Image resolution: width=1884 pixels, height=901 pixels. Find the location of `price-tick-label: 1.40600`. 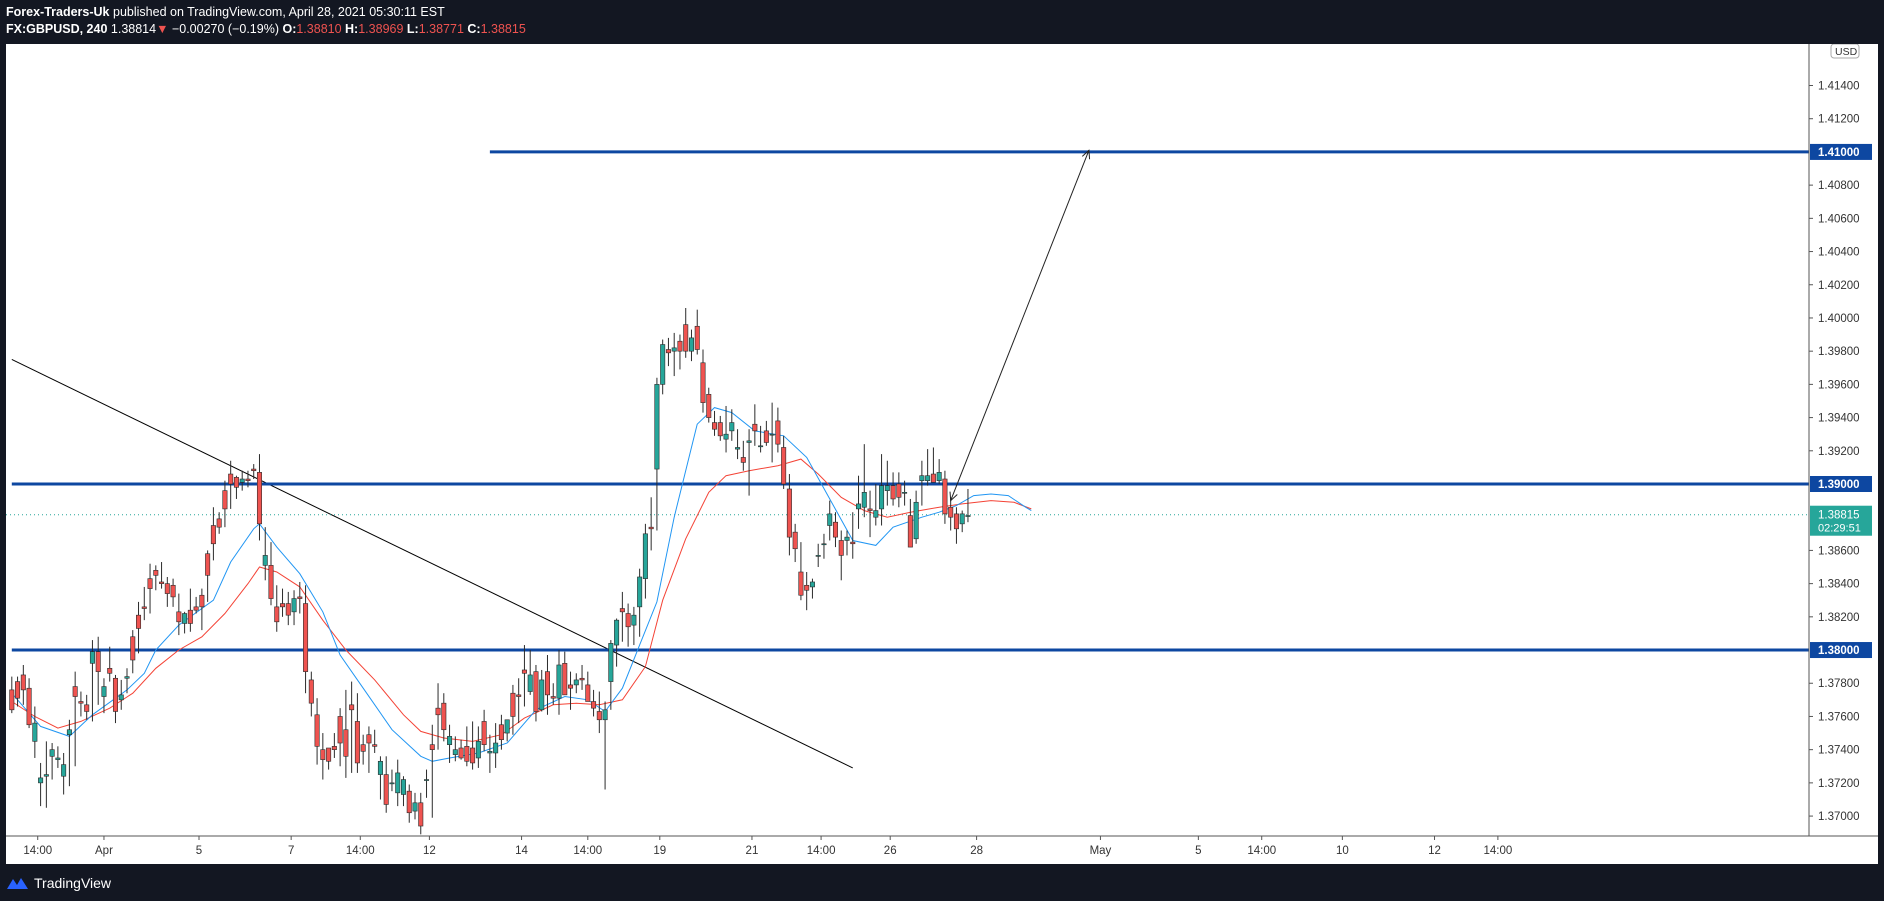

price-tick-label: 1.40600 is located at coordinates (1839, 219).